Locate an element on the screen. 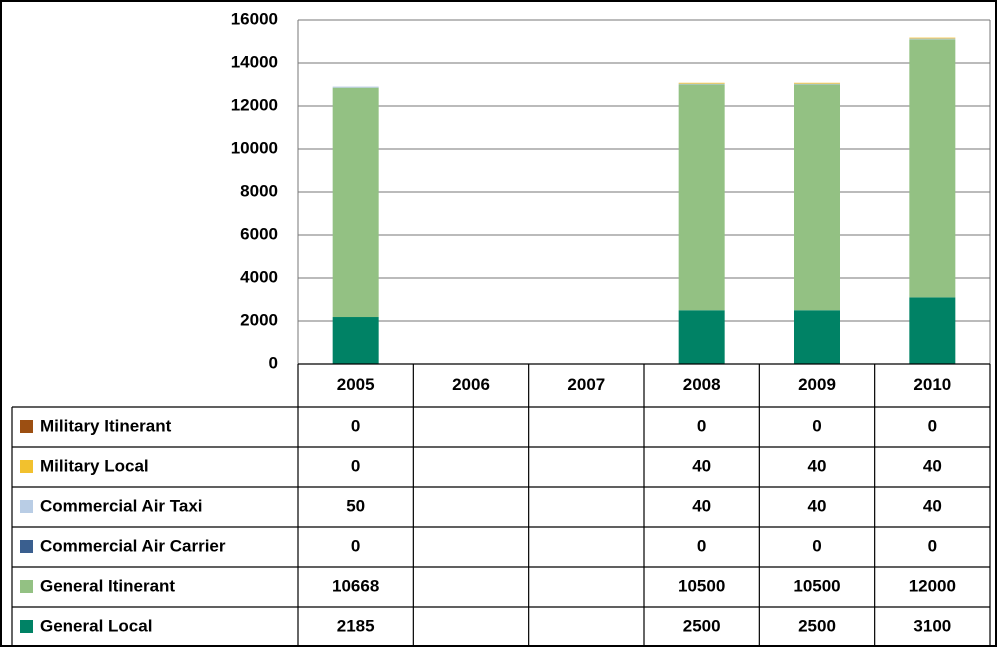 This screenshot has width=997, height=647. legend-label: General Itinerant is located at coordinates (107, 585).